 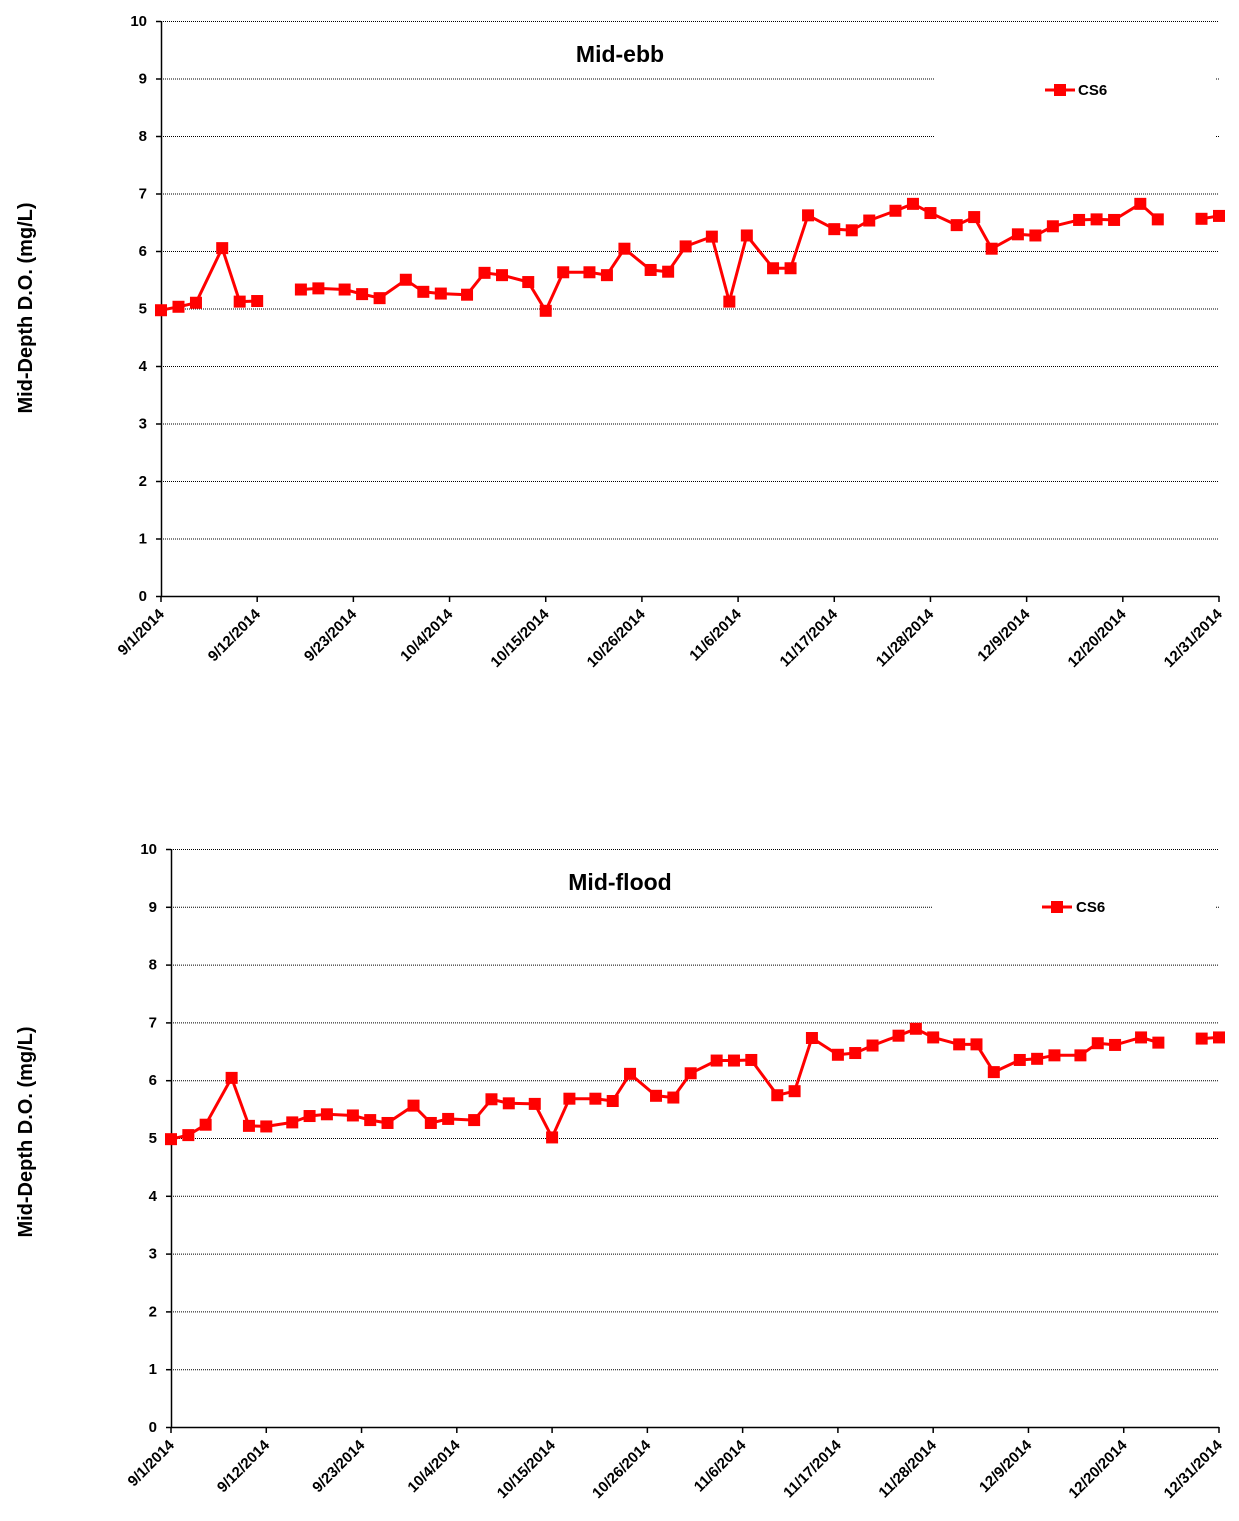 What do you see at coordinates (1076, 90) in the screenshot?
I see `legend: CS6` at bounding box center [1076, 90].